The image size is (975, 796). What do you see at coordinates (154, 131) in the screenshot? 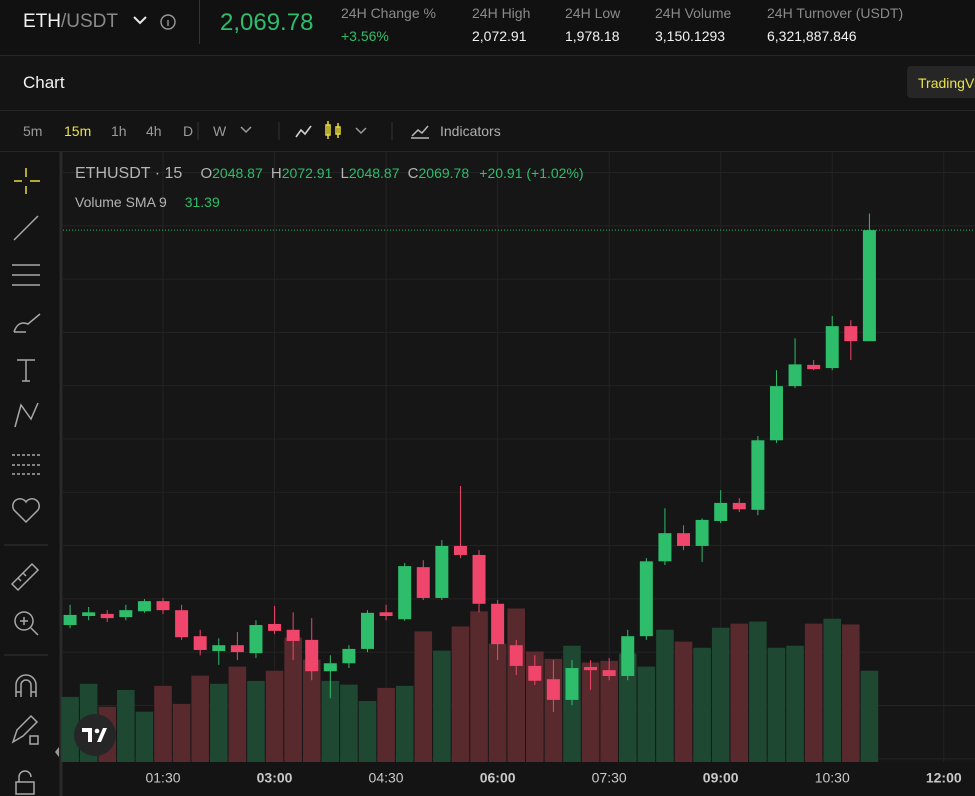
I see `interval: 4h` at bounding box center [154, 131].